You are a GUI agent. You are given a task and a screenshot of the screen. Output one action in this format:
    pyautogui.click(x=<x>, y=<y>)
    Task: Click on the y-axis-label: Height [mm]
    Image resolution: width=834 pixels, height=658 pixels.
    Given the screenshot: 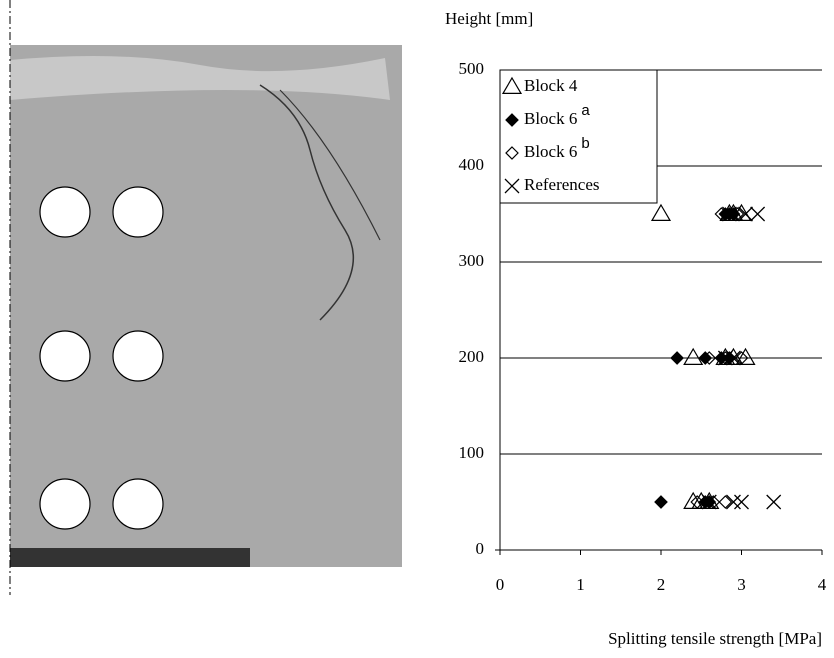 What is the action you would take?
    pyautogui.click(x=489, y=18)
    